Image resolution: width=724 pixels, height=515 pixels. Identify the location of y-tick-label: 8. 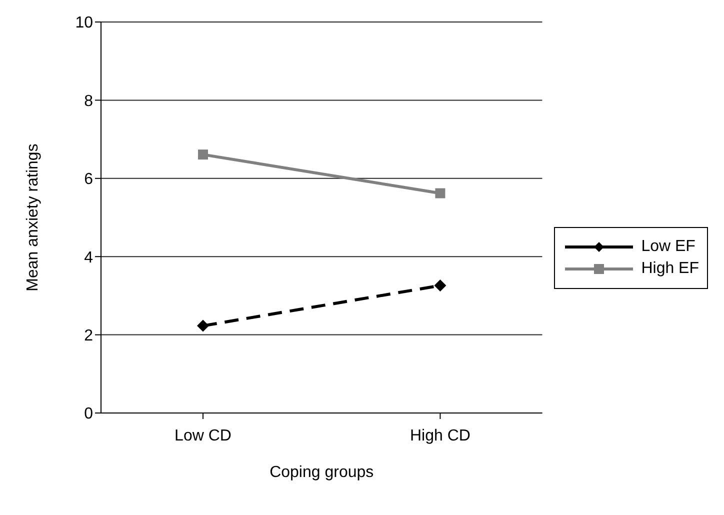
(89, 101).